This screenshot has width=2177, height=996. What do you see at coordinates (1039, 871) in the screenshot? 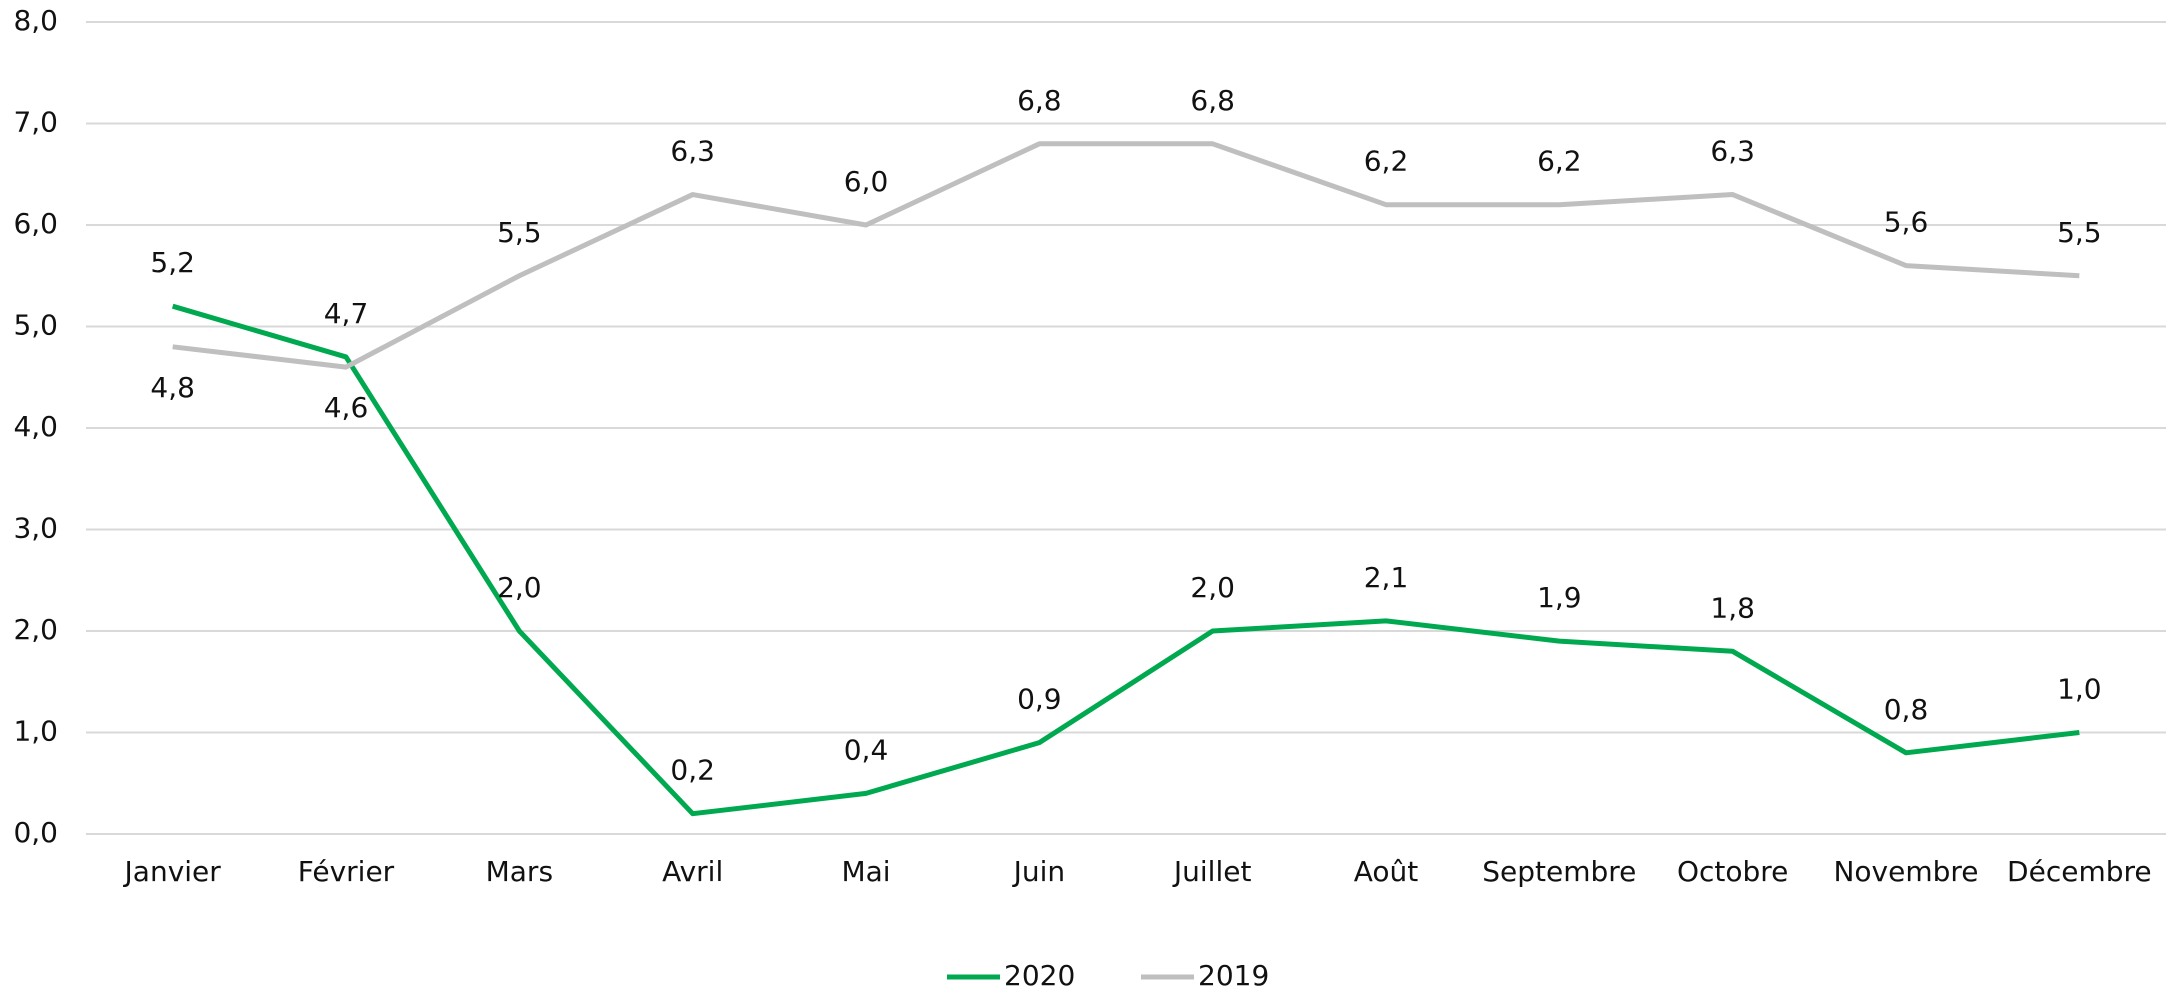
I see `x-tick-label: Juin` at bounding box center [1039, 871].